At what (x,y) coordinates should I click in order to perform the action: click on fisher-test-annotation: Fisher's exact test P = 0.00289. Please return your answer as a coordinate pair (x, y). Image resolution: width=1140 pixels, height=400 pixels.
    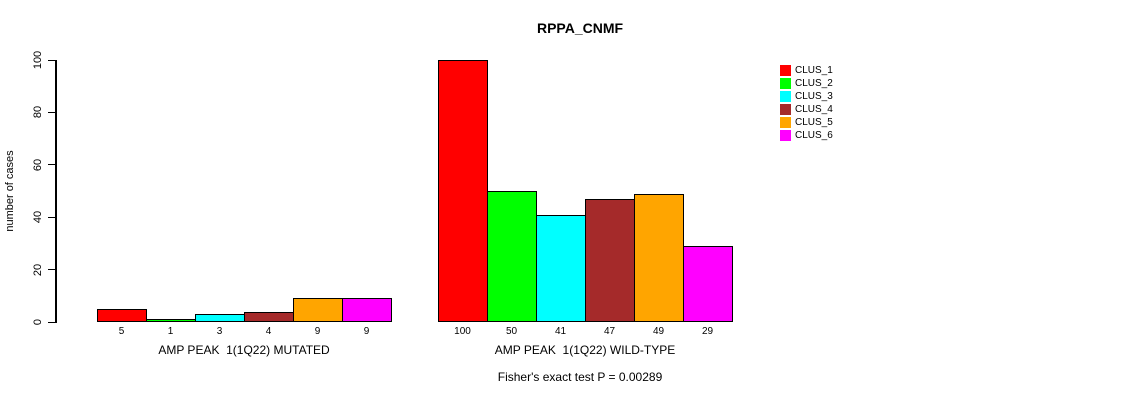
    Looking at the image, I should click on (580, 377).